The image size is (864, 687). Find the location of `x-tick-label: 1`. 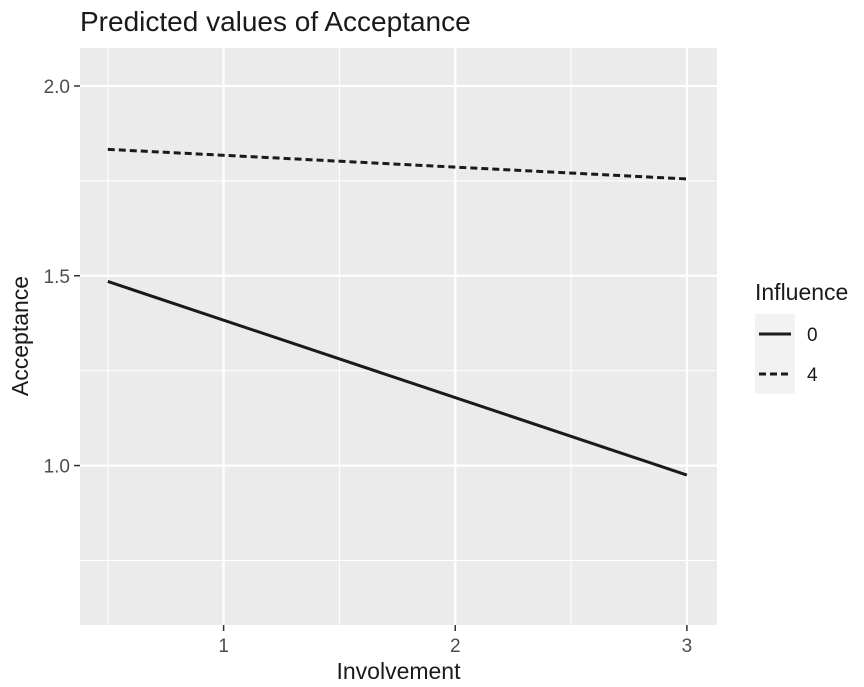

x-tick-label: 1 is located at coordinates (223, 646).